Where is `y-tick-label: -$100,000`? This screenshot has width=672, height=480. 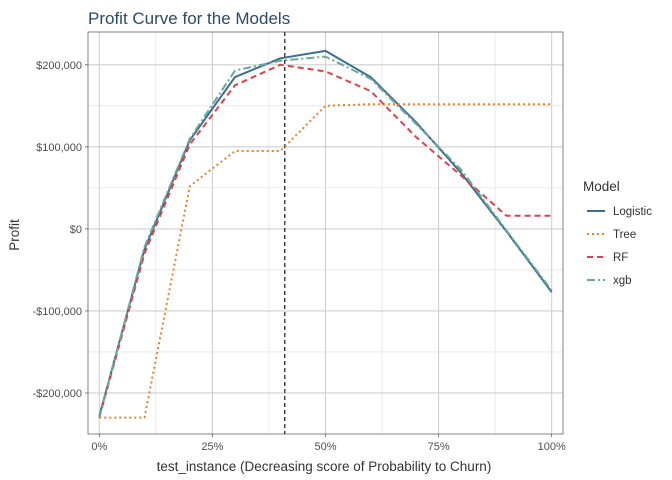 y-tick-label: -$100,000 is located at coordinates (57, 312).